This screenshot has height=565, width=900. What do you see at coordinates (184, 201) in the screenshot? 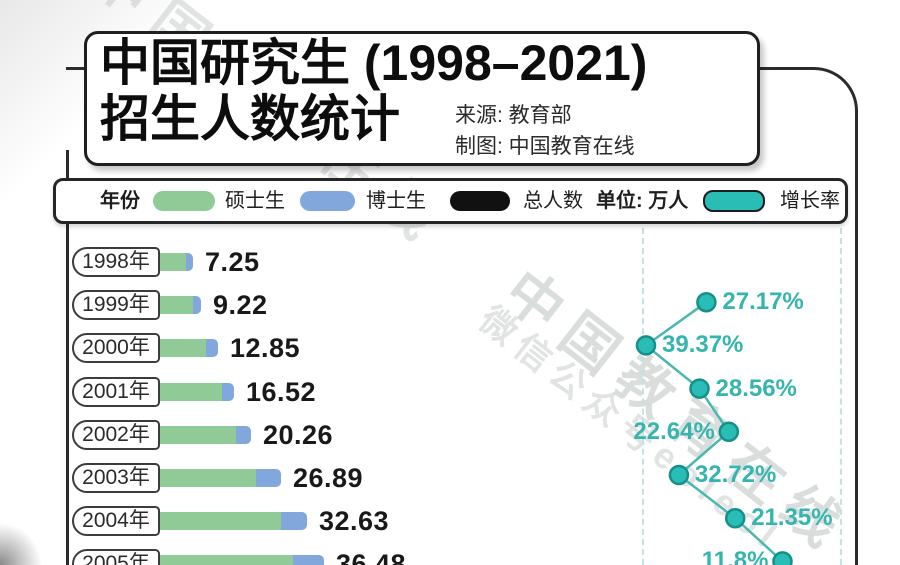
I see `legend-master-swatch` at bounding box center [184, 201].